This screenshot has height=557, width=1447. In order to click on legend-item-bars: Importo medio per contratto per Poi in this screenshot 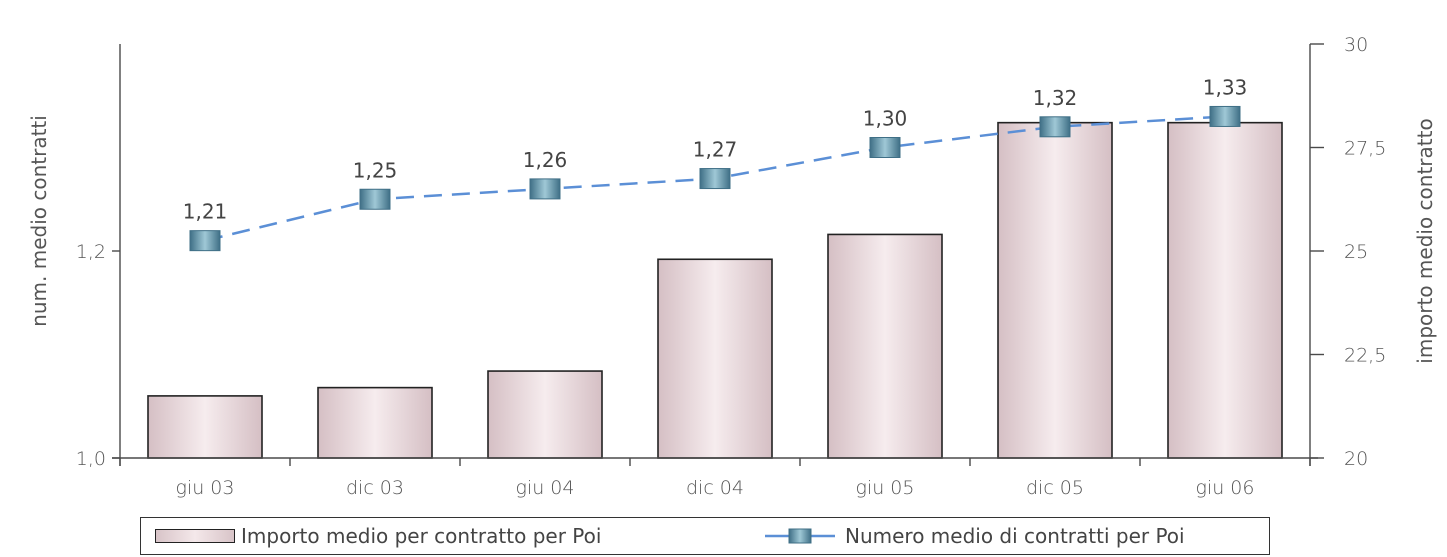, I will do `click(378, 536)`.